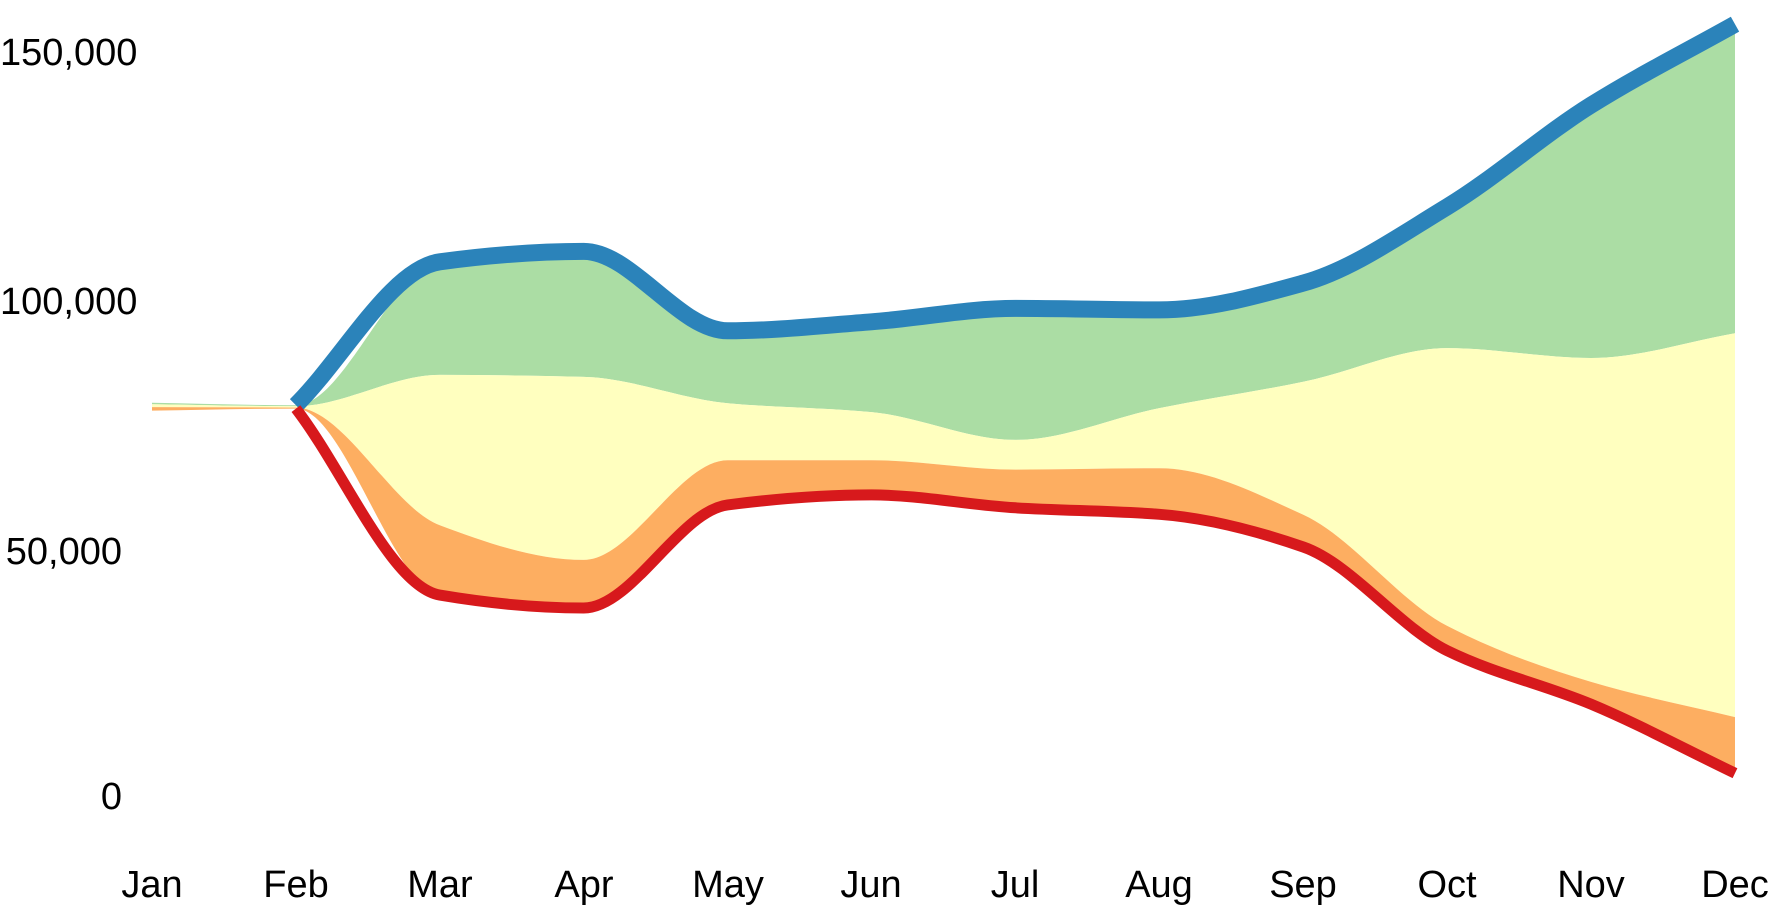  I want to click on x-axis-month-label: Sep, so click(1303, 885).